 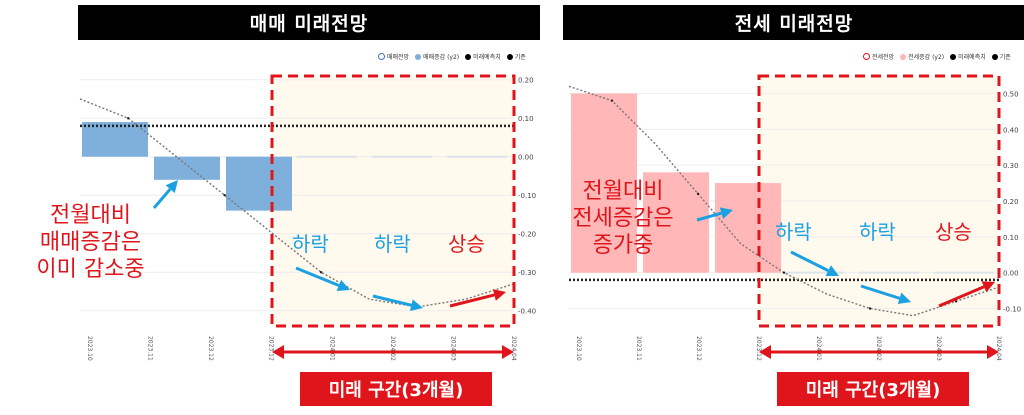 What do you see at coordinates (437, 56) in the screenshot?
I see `legend-item: 매매증감 (y2)` at bounding box center [437, 56].